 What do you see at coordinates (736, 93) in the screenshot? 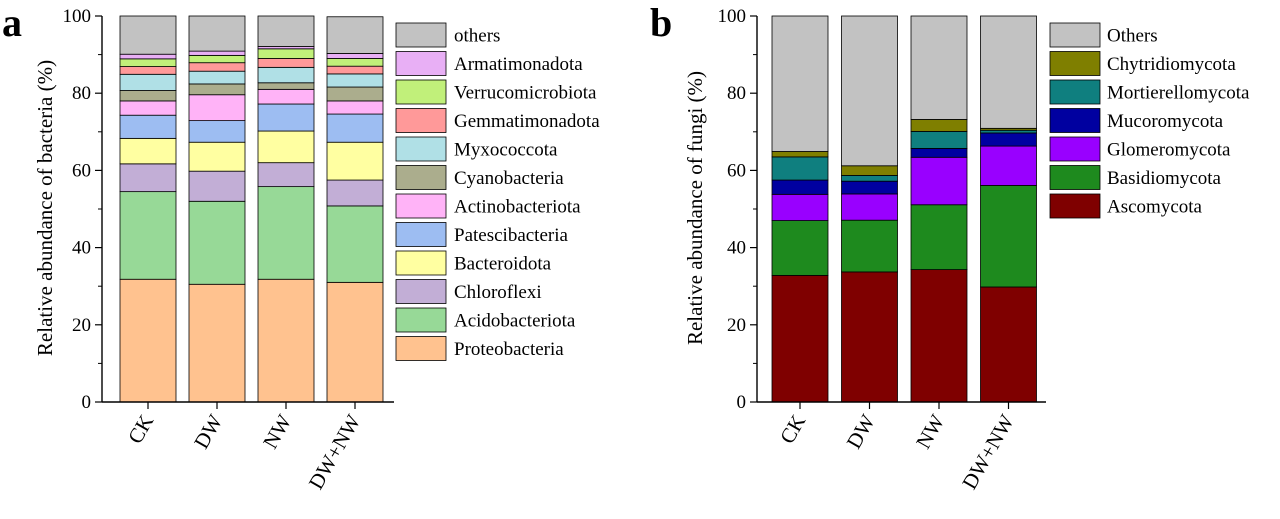
I see `panel-b-y-tick-label: 80` at bounding box center [736, 93].